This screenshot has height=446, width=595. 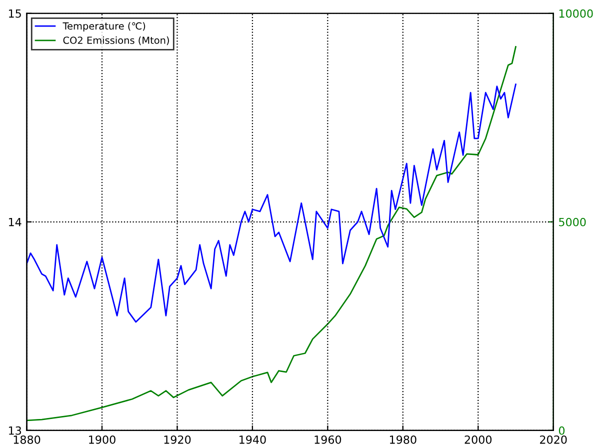 I want to click on legend-label: Temperature (℃), so click(x=104, y=27).